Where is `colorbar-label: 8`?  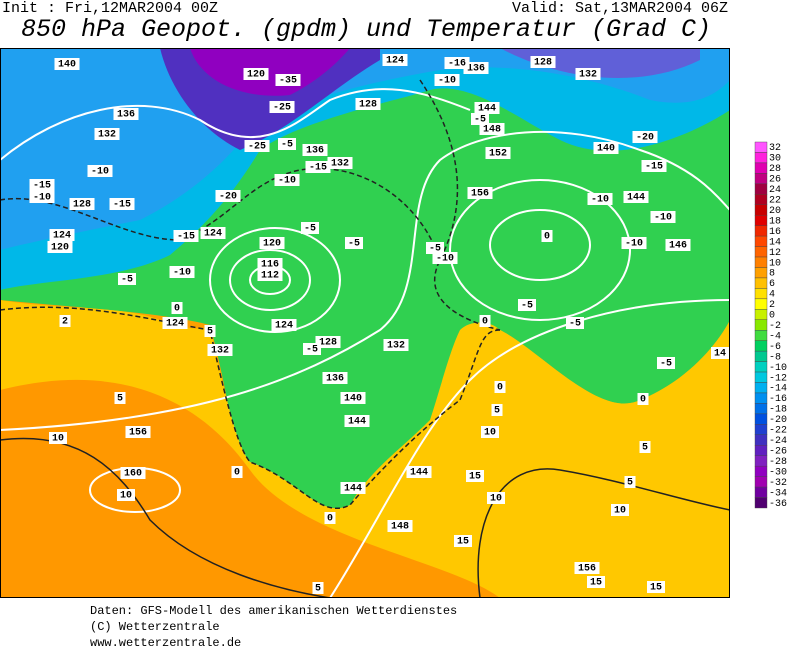
colorbar-label: 8 is located at coordinates (772, 274).